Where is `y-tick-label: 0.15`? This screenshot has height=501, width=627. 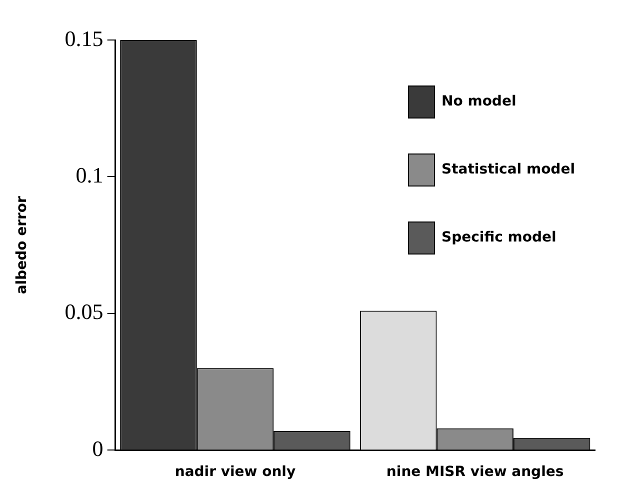
y-tick-label: 0.15 is located at coordinates (84, 38).